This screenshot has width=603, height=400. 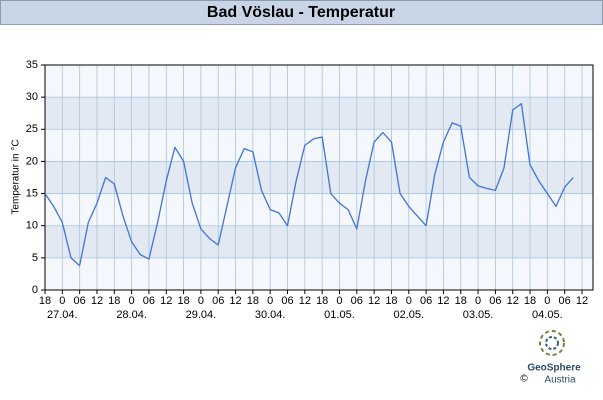 What do you see at coordinates (32, 97) in the screenshot?
I see `y-tick-label: 30` at bounding box center [32, 97].